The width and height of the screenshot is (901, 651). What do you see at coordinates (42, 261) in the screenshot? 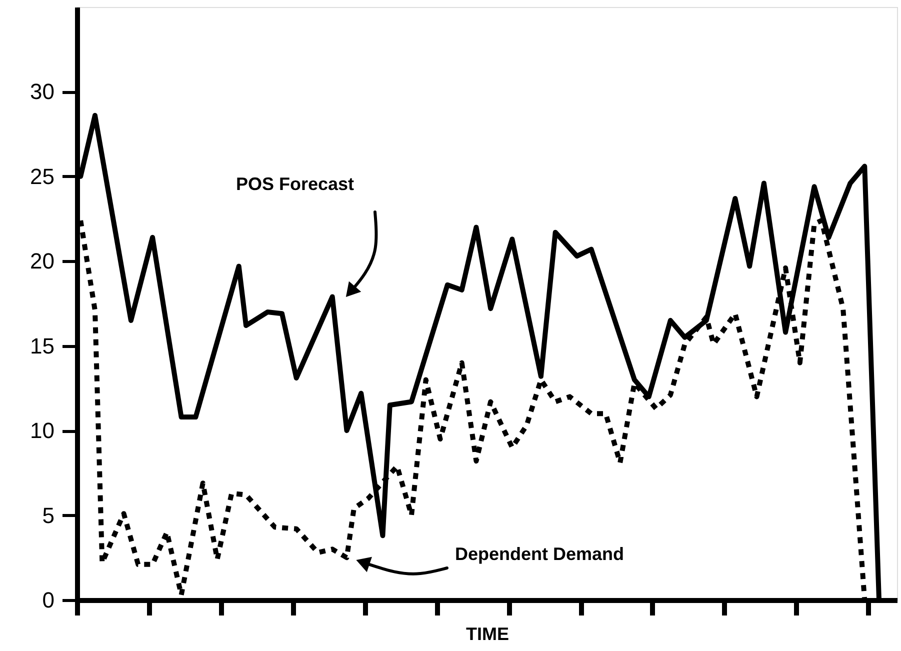
I see `y-tick-label: 20` at bounding box center [42, 261].